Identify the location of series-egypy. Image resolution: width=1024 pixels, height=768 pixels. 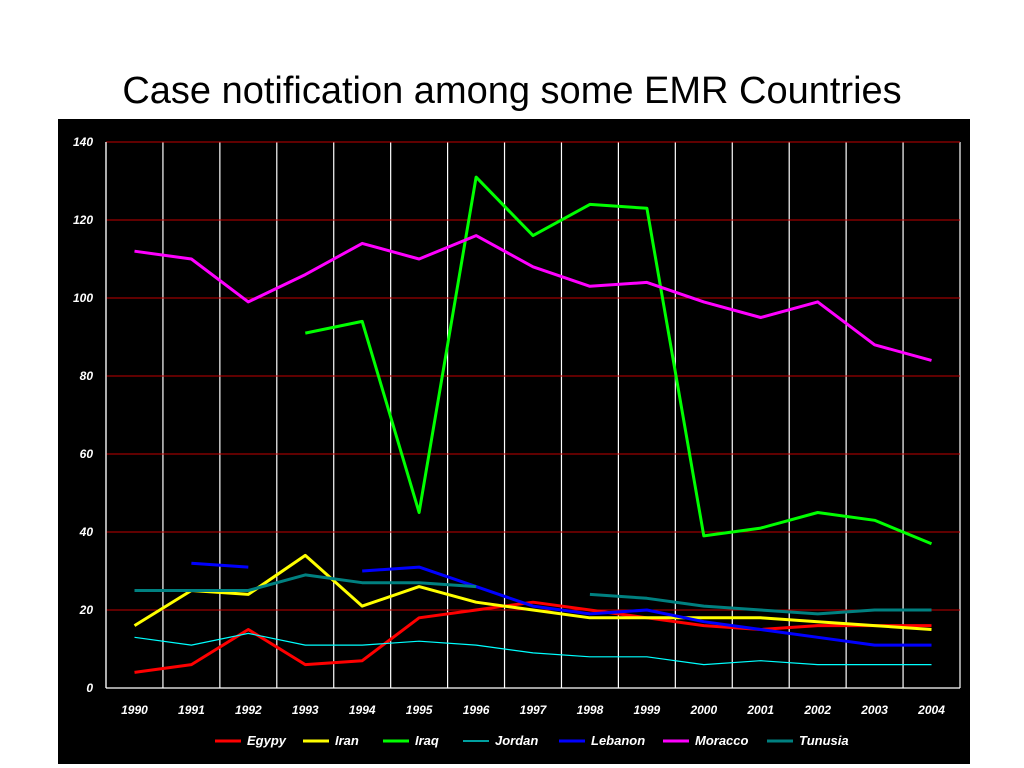
(533, 637).